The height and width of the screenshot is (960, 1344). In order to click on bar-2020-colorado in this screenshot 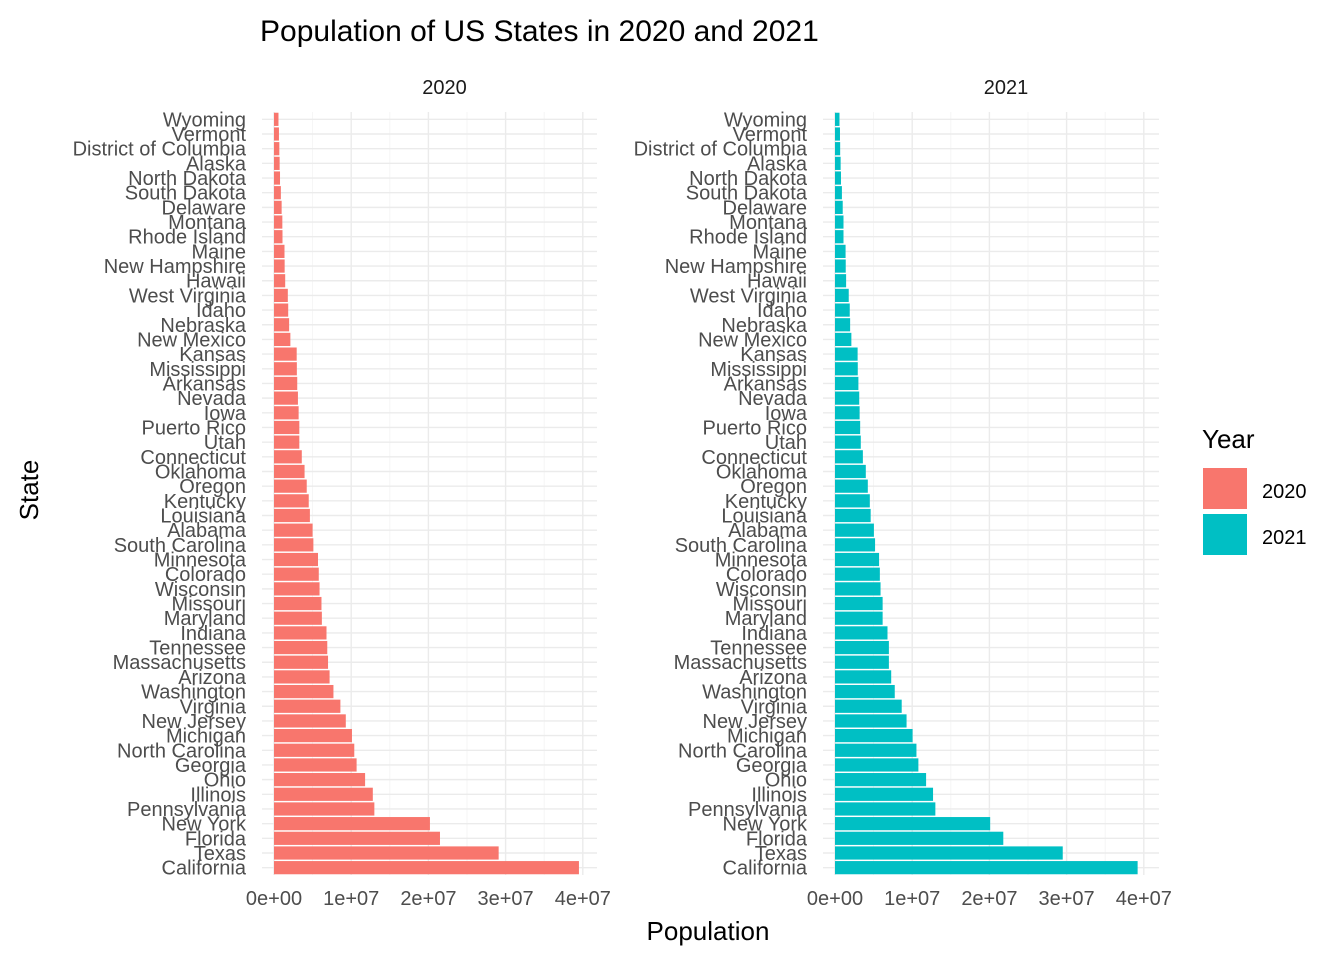, I will do `click(296, 574)`.